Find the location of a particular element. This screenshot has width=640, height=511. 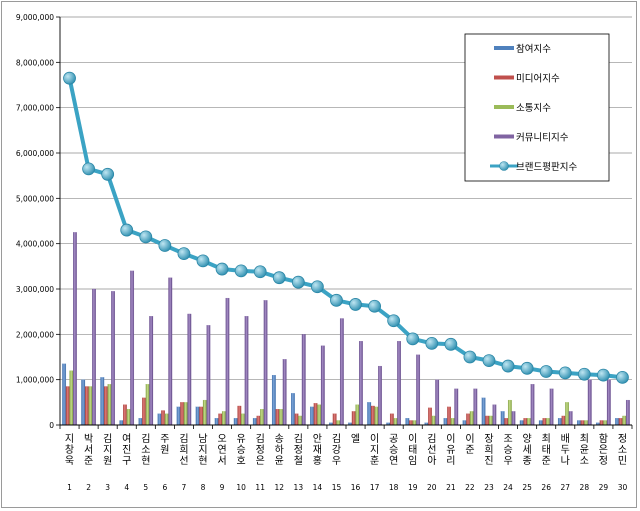

rank-label: 11 is located at coordinates (260, 487).